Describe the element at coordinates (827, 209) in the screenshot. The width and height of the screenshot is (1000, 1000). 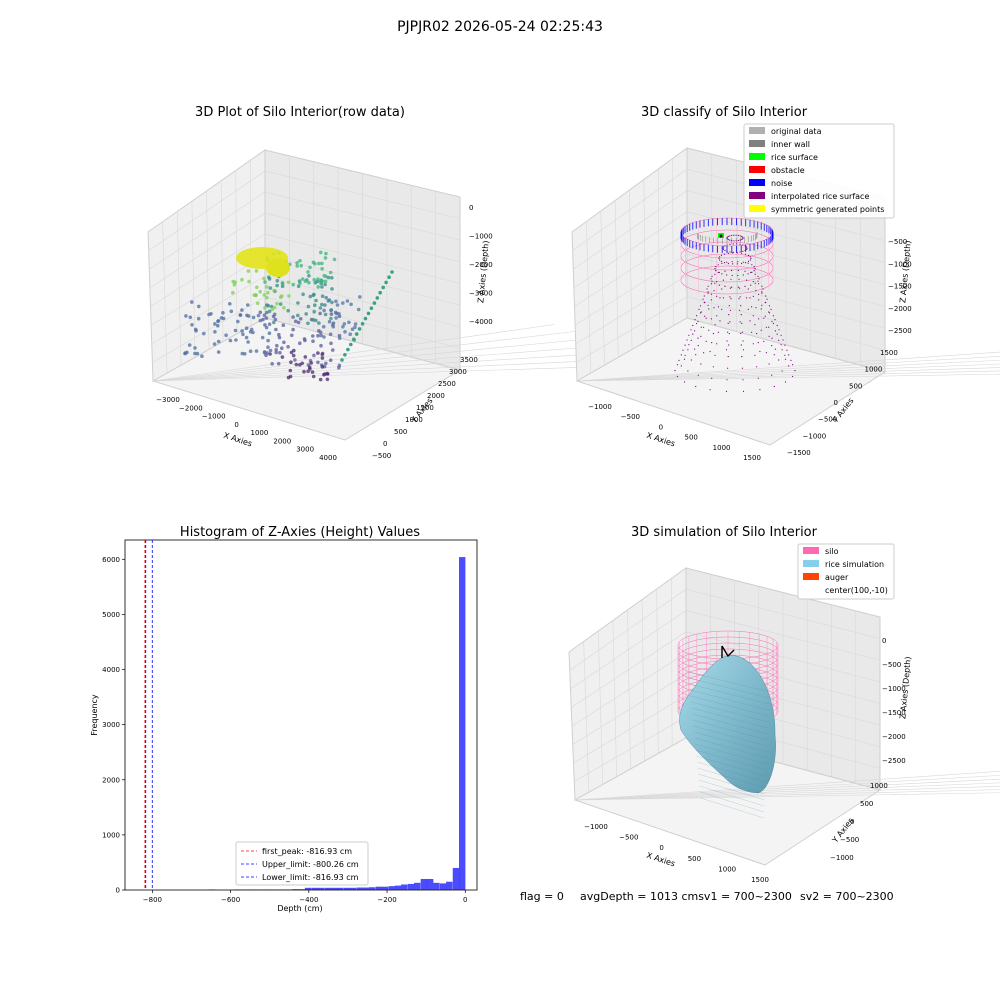
I see `legend-label: symmetric generated points` at that location.